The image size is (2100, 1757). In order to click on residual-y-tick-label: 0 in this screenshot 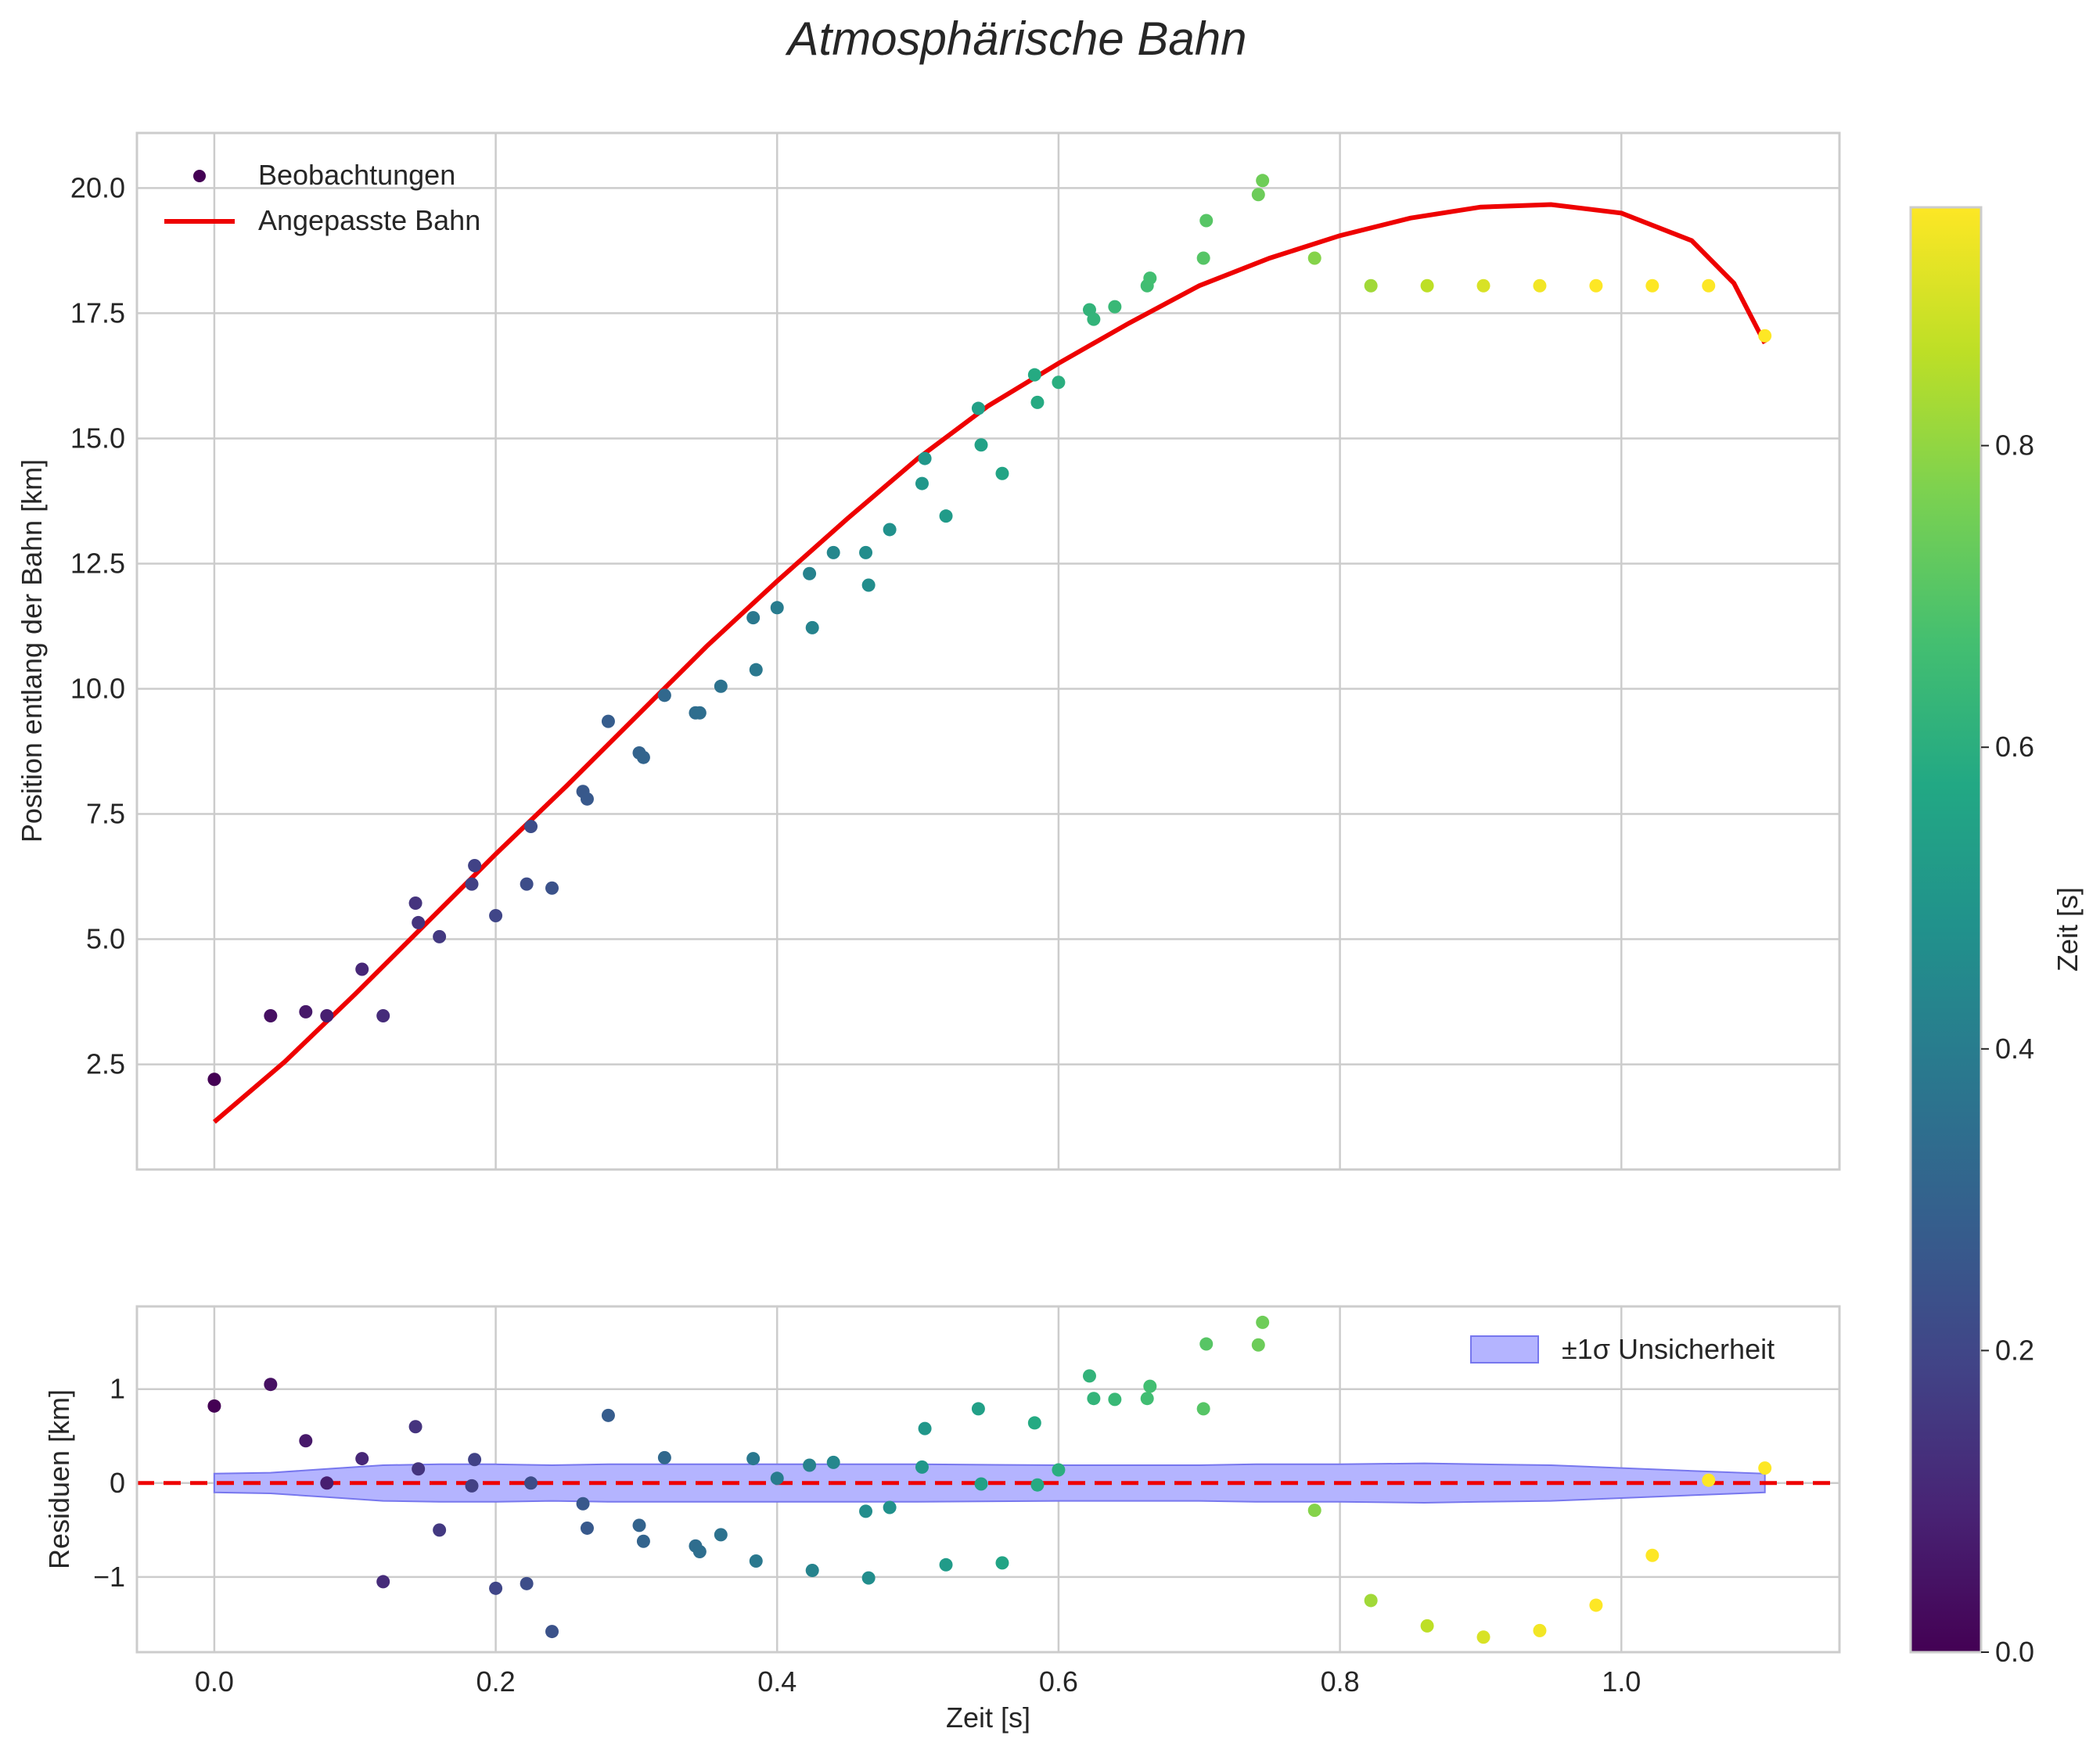, I will do `click(118, 1483)`.